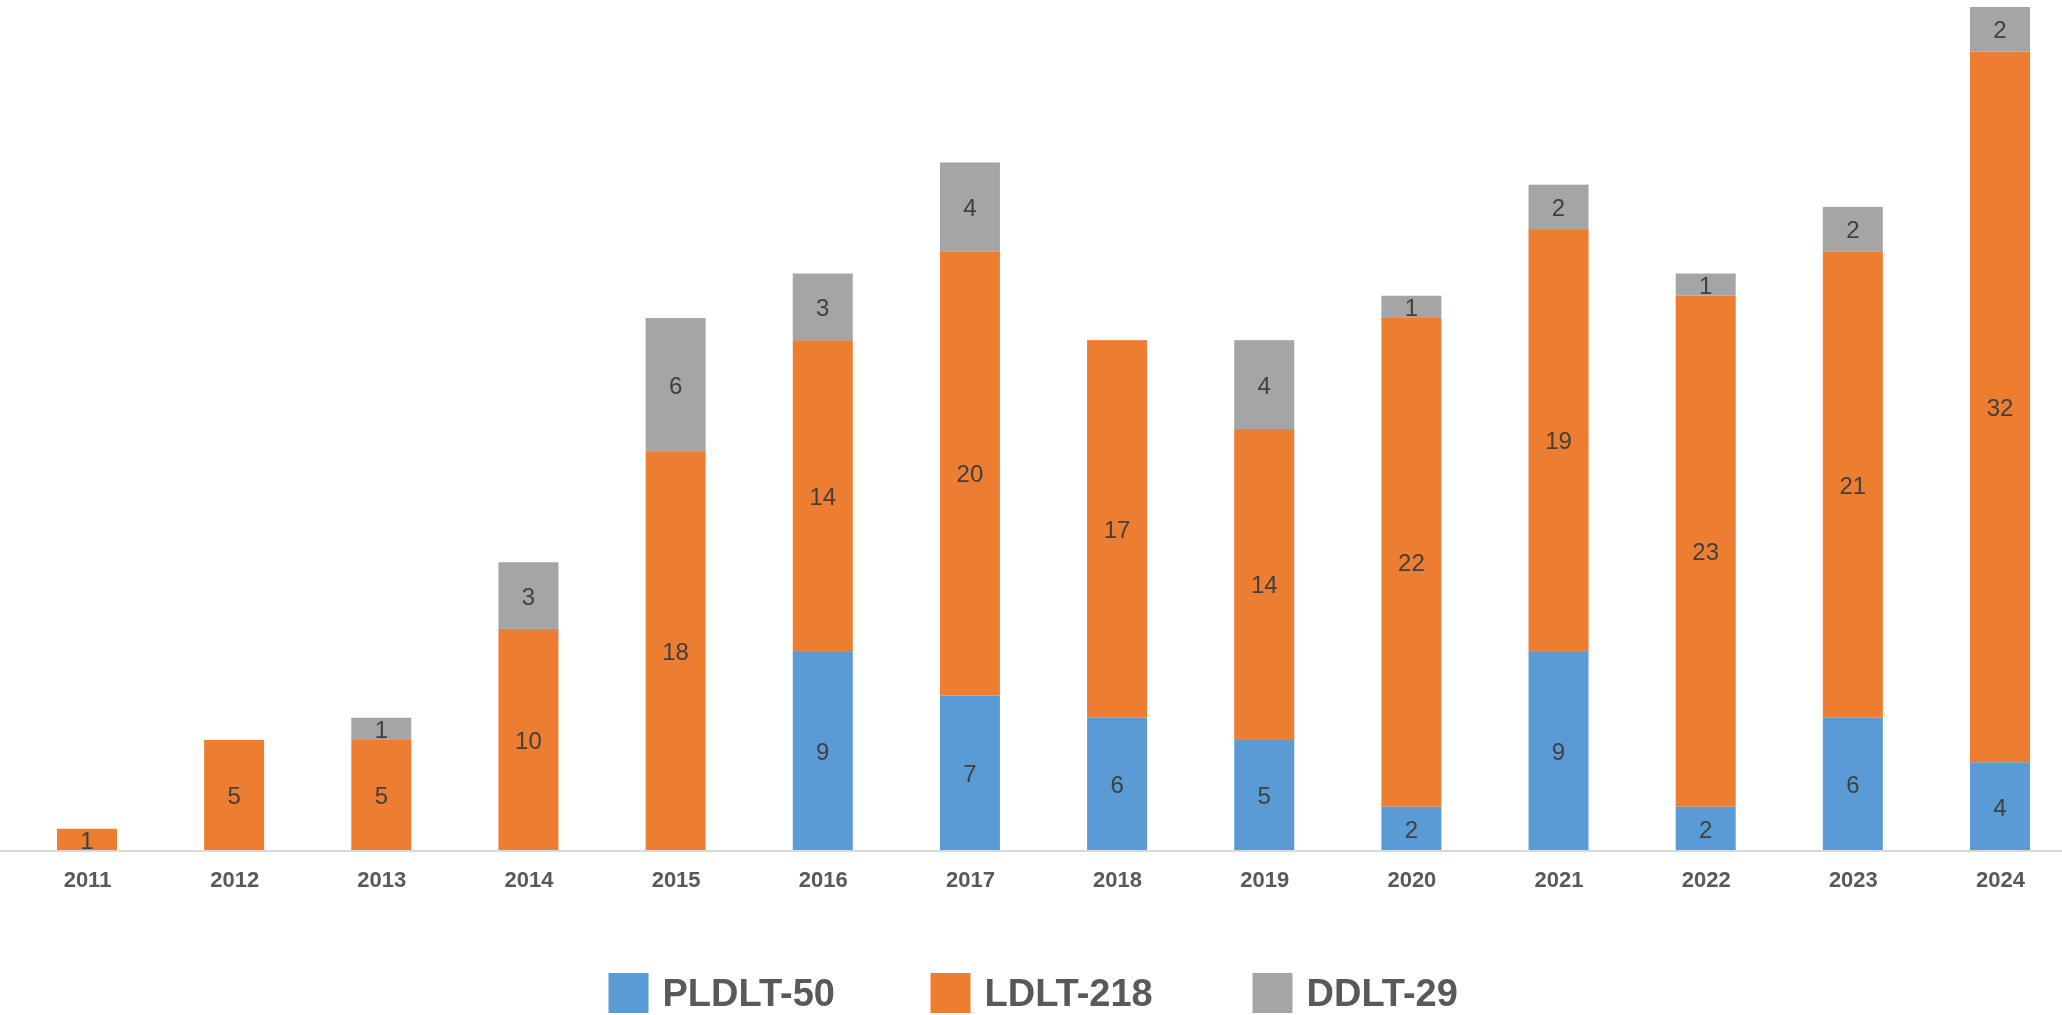 The width and height of the screenshot is (2062, 1015). Describe the element at coordinates (1853, 879) in the screenshot. I see `x-tick-label: 2023` at that location.